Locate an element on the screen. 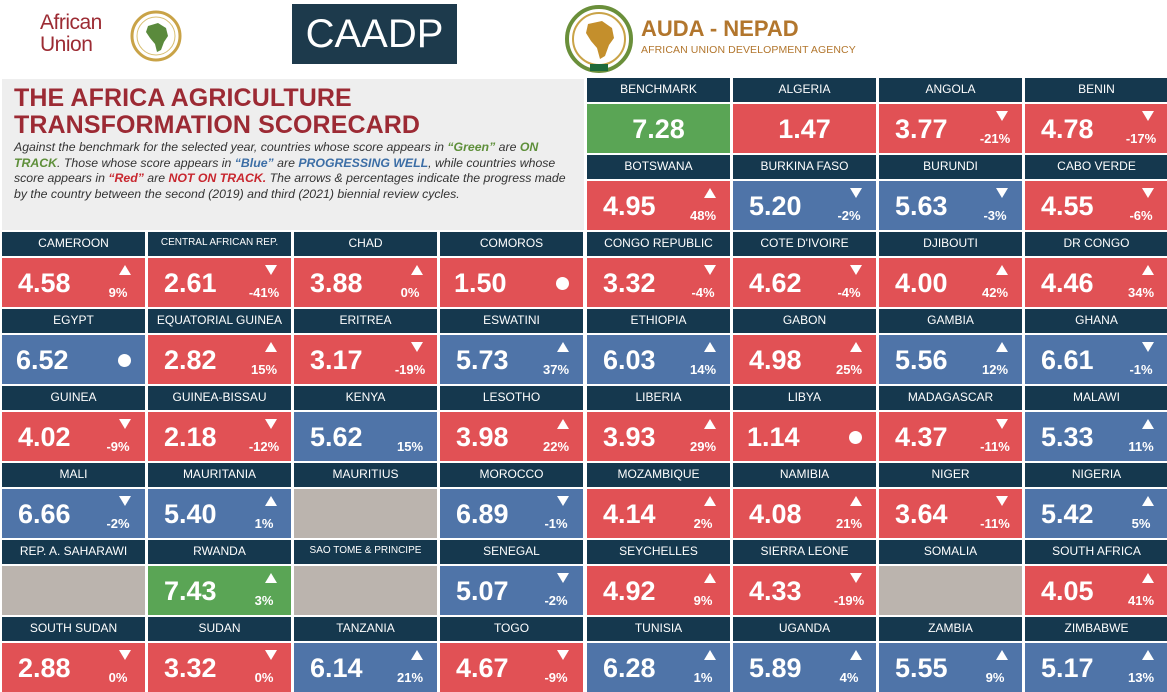 This screenshot has height=692, width=1167. change-percent: -11% is located at coordinates (995, 523).